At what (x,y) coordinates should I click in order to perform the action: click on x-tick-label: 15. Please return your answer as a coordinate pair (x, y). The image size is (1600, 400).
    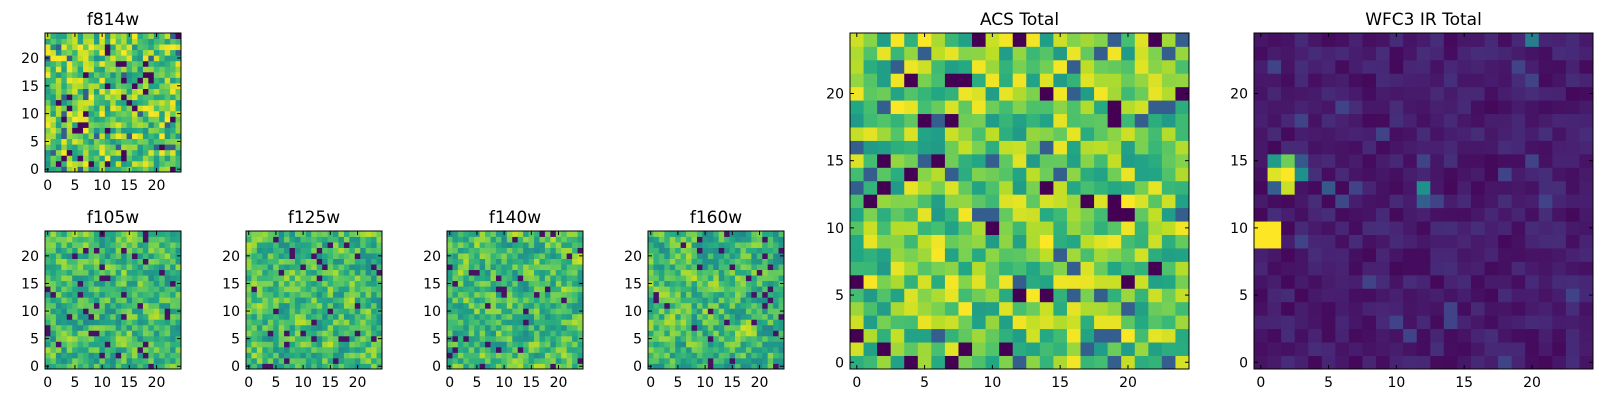
    Looking at the image, I should click on (330, 383).